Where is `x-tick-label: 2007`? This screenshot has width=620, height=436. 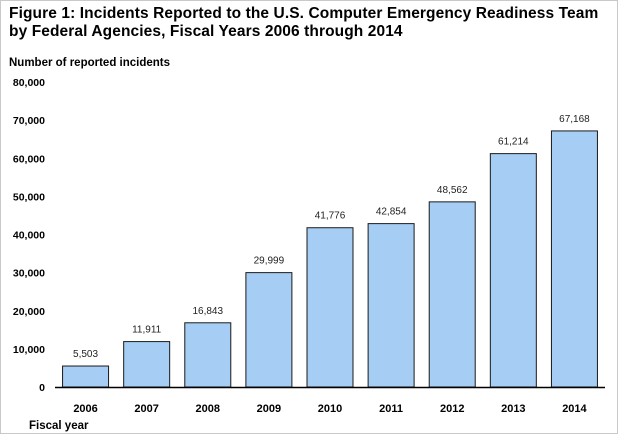 x-tick-label: 2007 is located at coordinates (146, 409).